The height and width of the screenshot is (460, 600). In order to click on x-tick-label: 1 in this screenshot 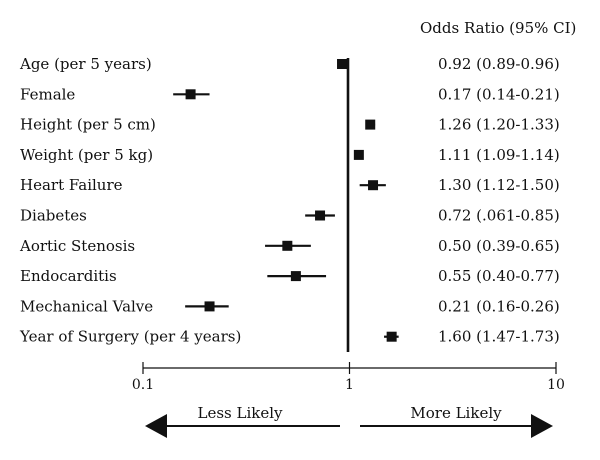, I will do `click(349, 385)`.